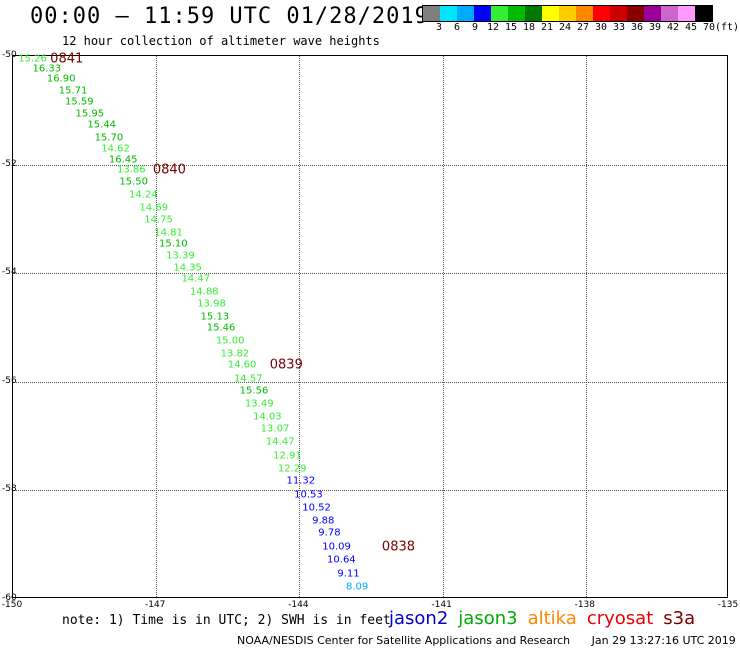 The height and width of the screenshot is (650, 740). I want to click on wave-height-point: 16.45, so click(123, 160).